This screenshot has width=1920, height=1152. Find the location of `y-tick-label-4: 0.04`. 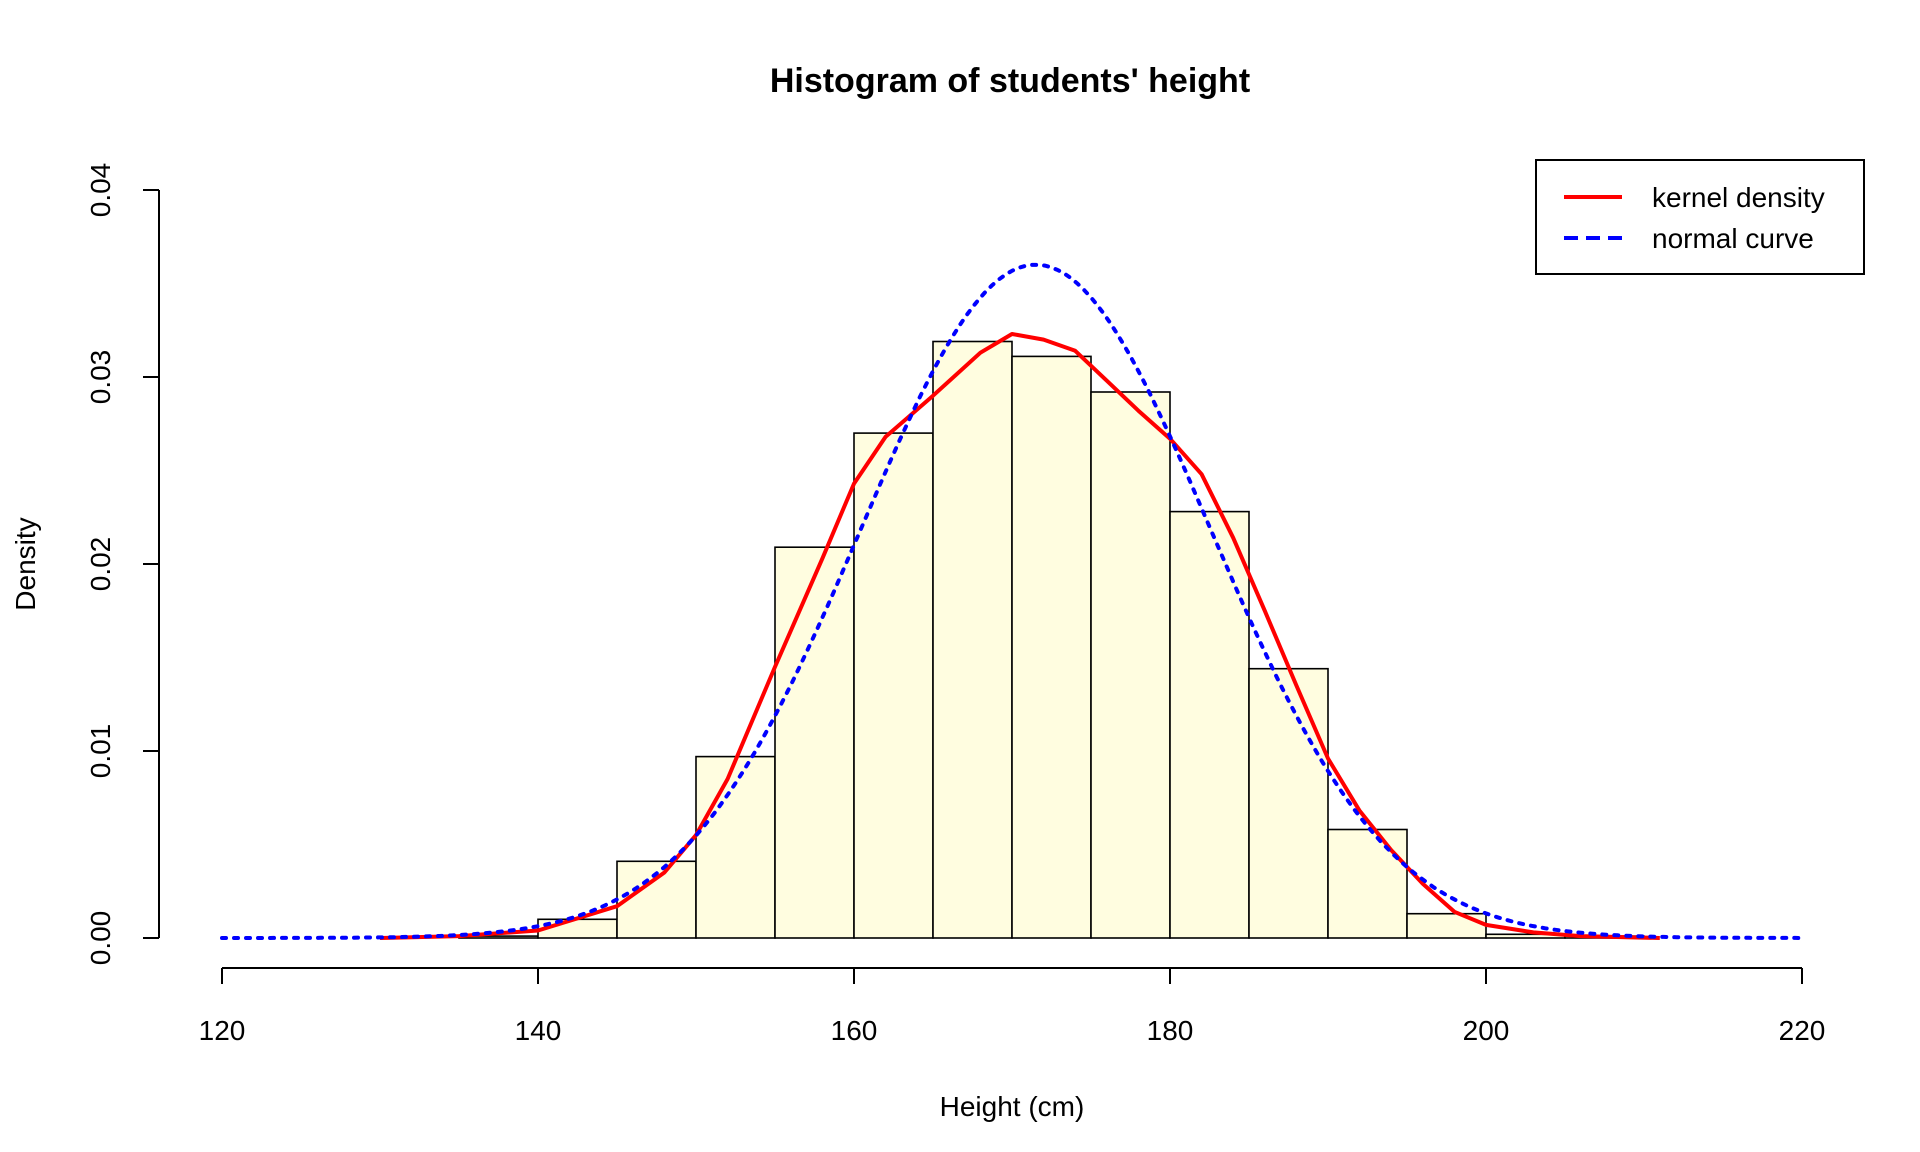

y-tick-label-4: 0.04 is located at coordinates (100, 190).